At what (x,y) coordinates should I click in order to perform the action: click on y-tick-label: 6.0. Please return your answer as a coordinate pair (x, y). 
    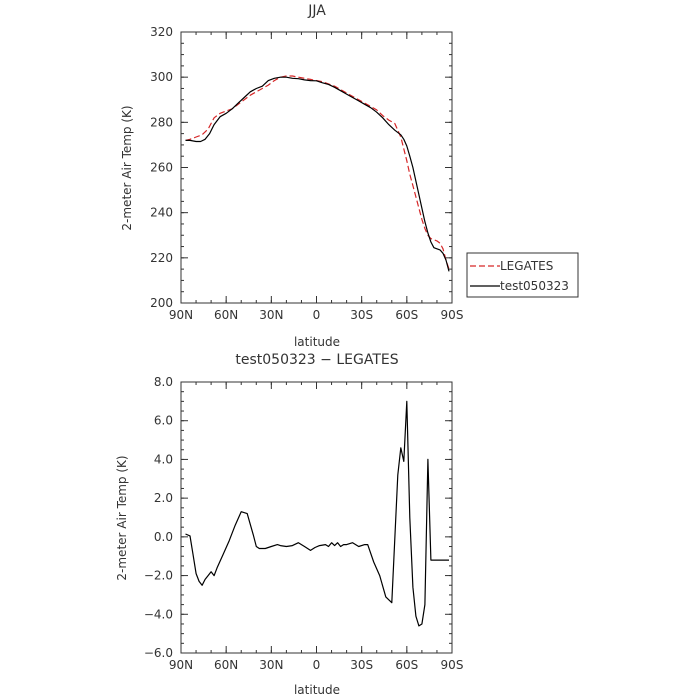
    Looking at the image, I should click on (163, 421).